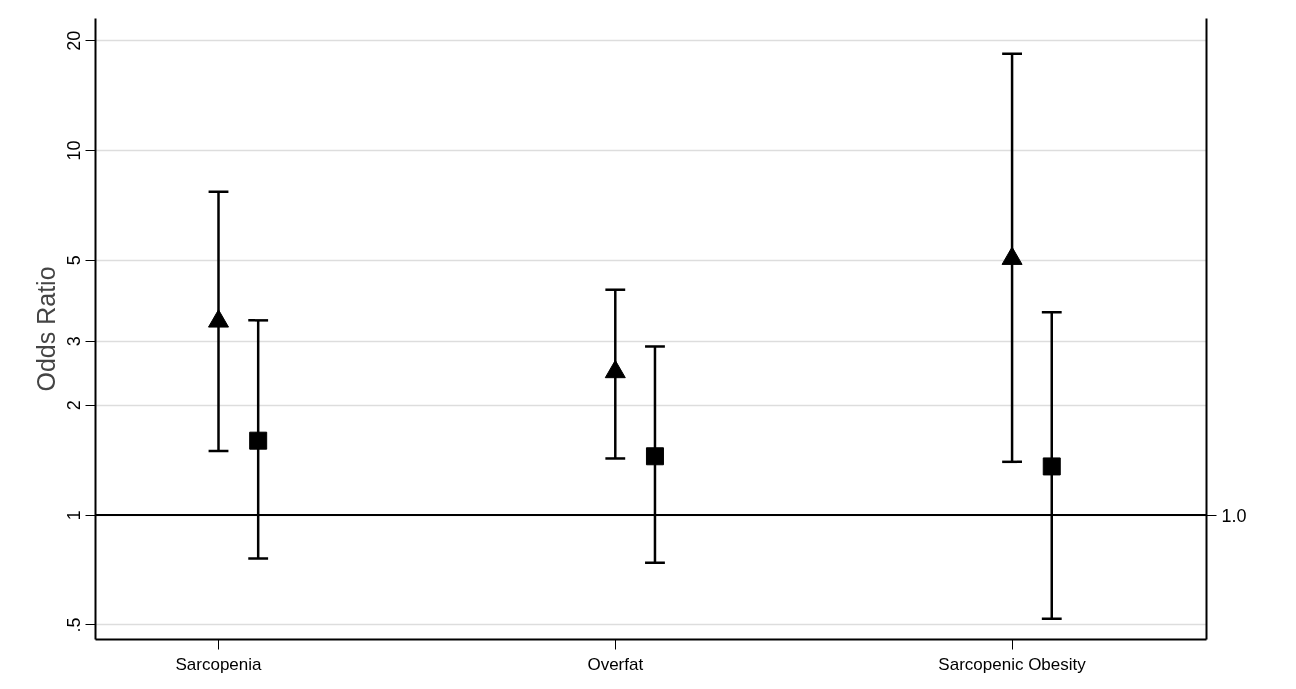  Describe the element at coordinates (1234, 515) in the screenshot. I see `ref-line-label: 1.0` at that location.